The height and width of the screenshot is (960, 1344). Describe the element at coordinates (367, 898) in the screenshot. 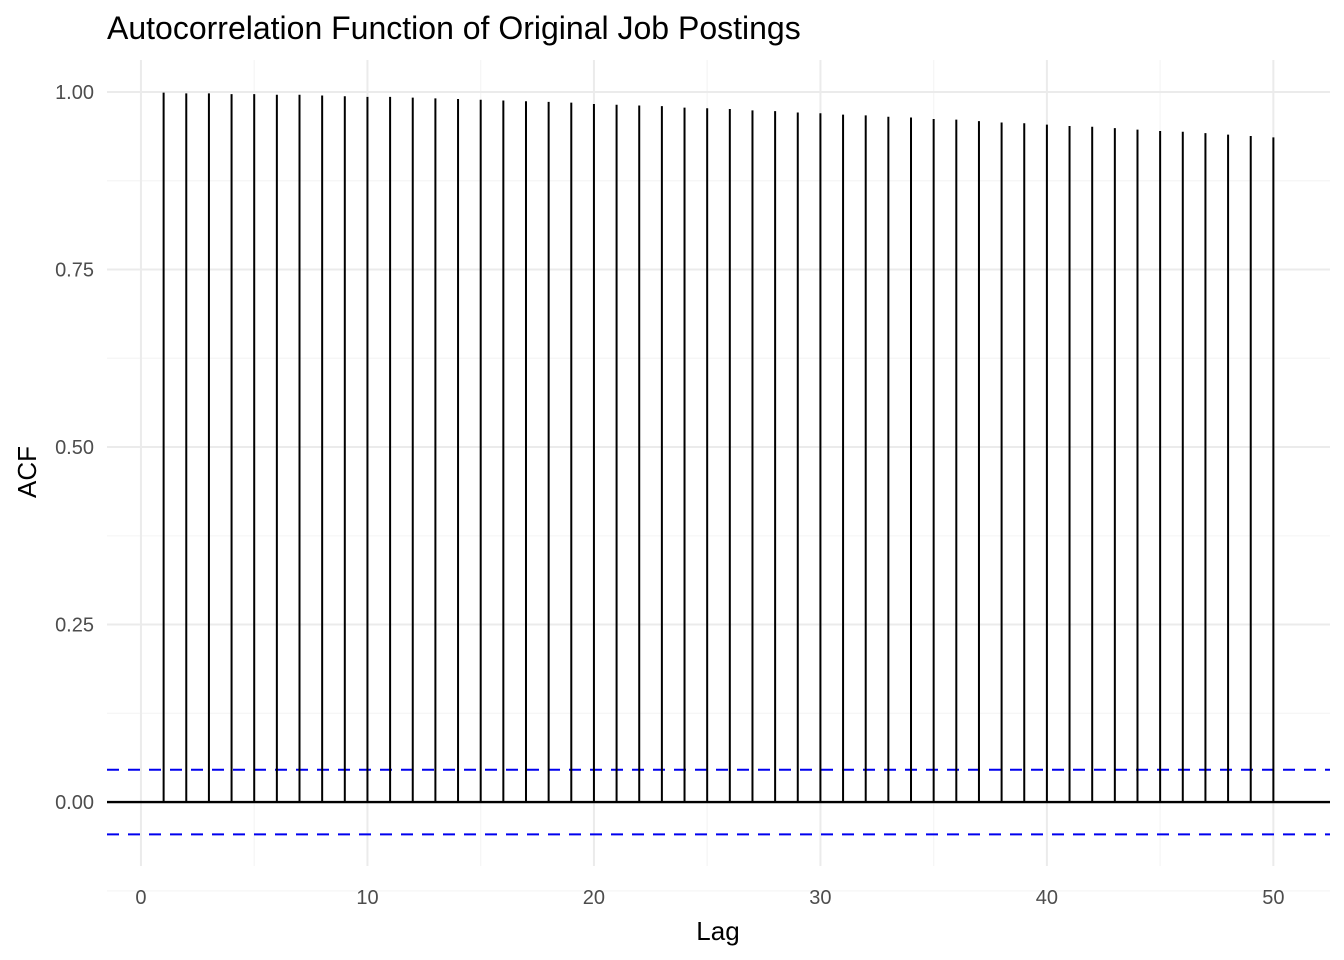

I see `x-tick-label: 10` at that location.